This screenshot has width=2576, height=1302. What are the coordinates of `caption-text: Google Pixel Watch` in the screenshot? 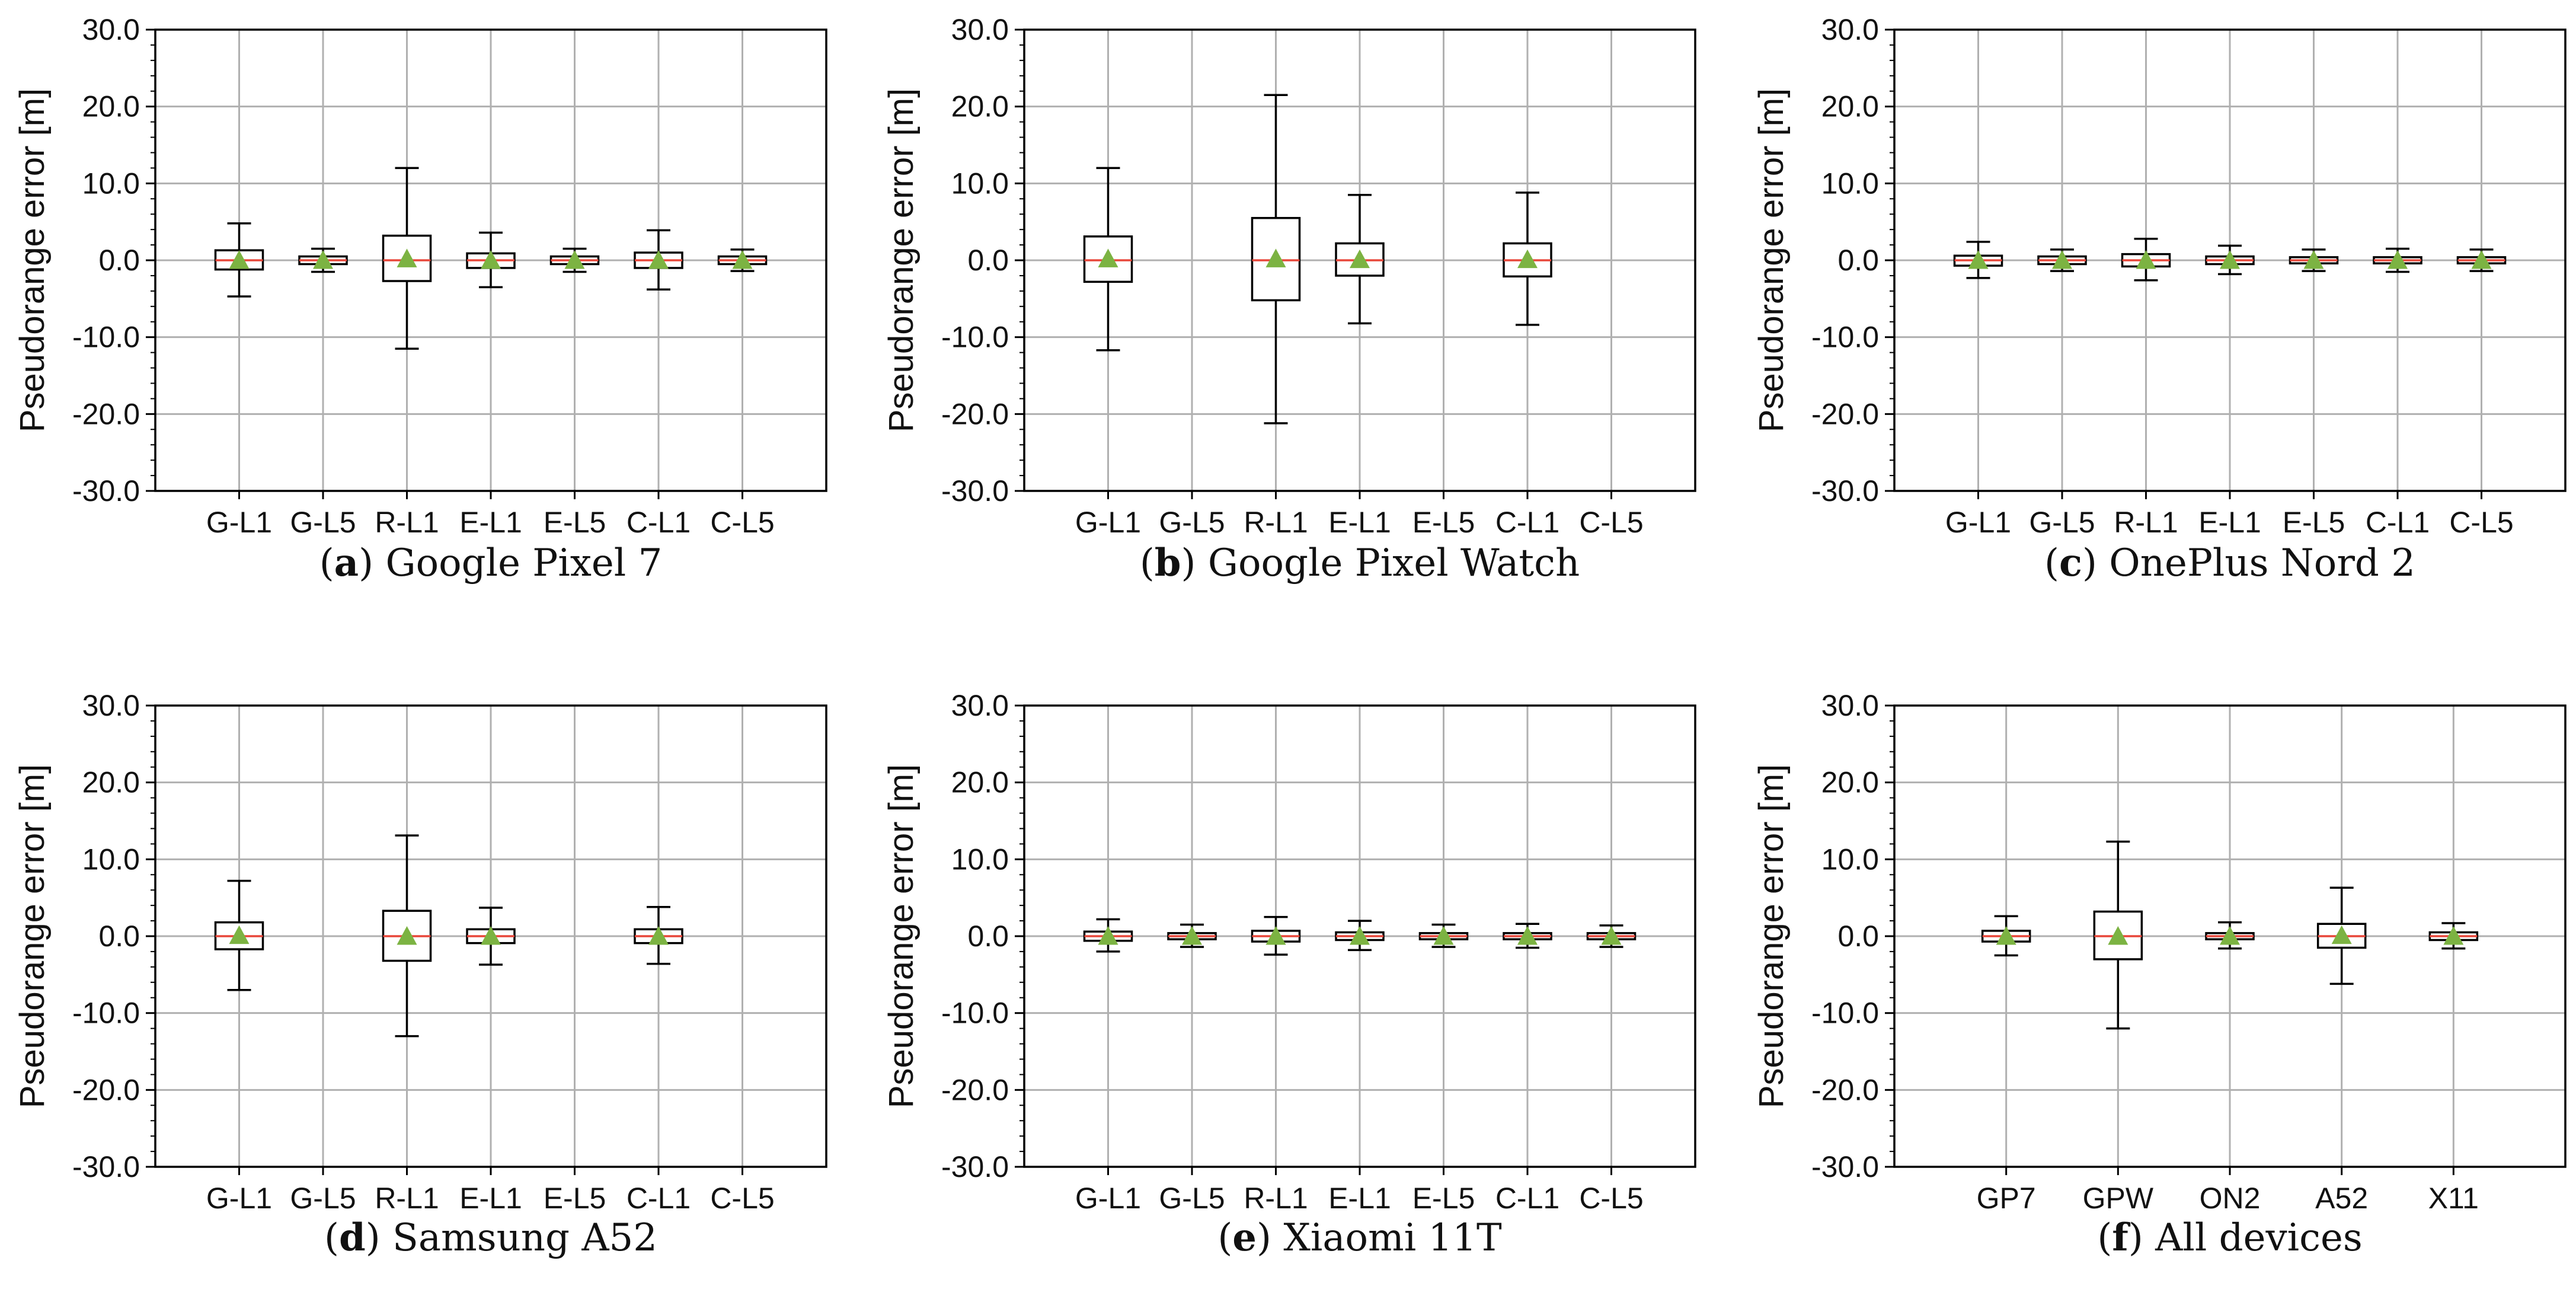 It's located at (1388, 563).